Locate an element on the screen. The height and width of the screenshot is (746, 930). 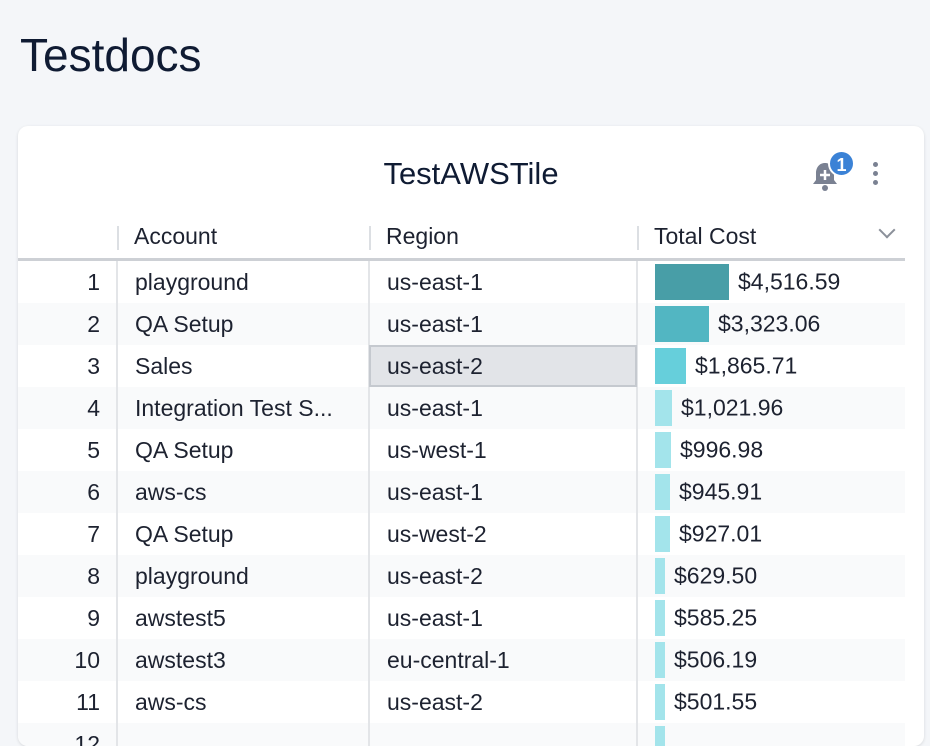
table-row: 11 aws-cs us-east-2 $501.55 is located at coordinates (461, 702).